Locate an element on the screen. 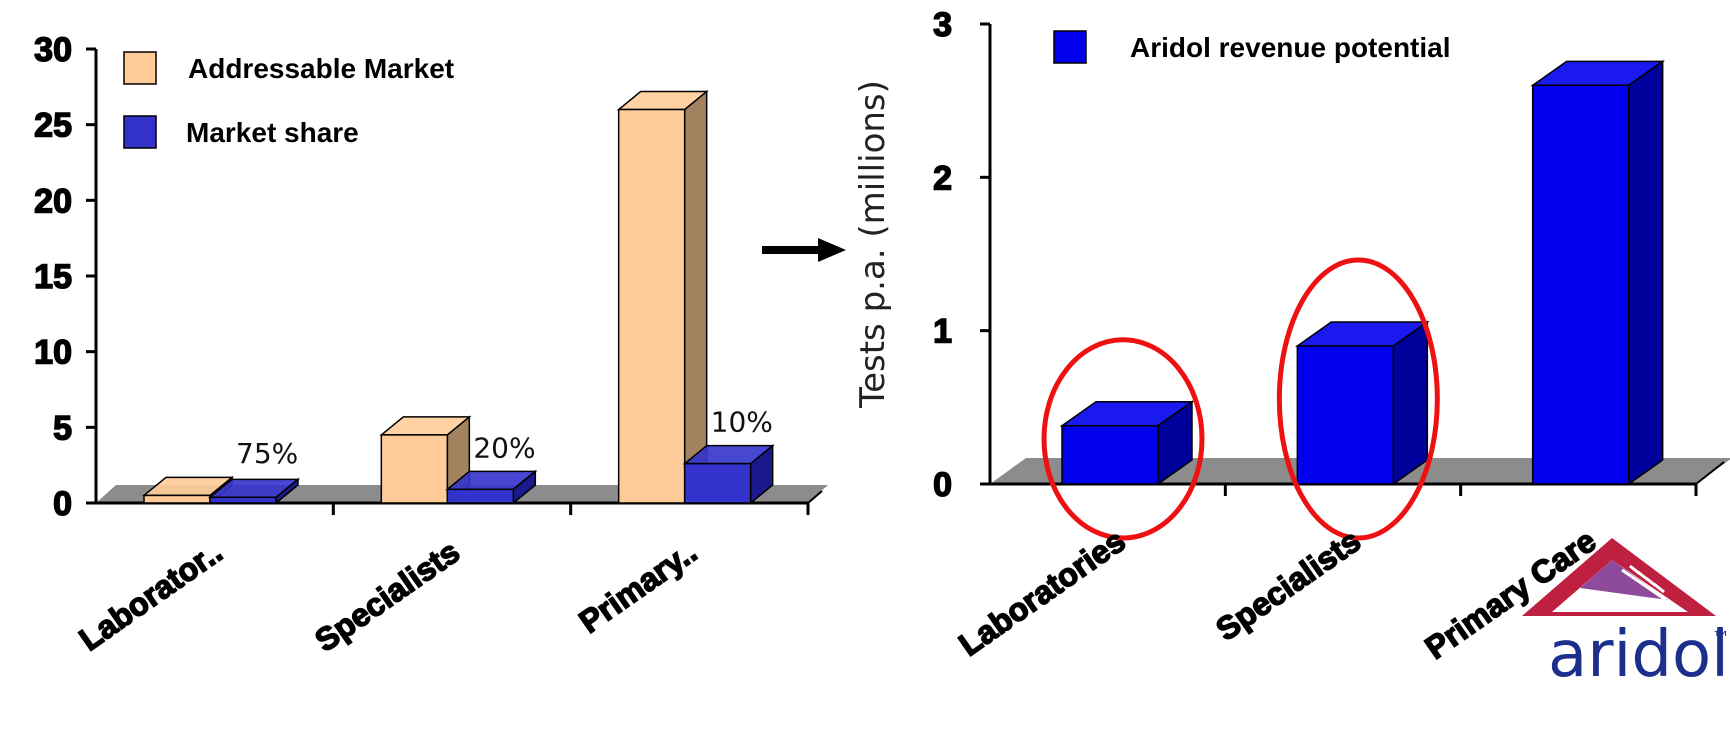 This screenshot has width=1730, height=729. data-label: 75% is located at coordinates (267, 453).